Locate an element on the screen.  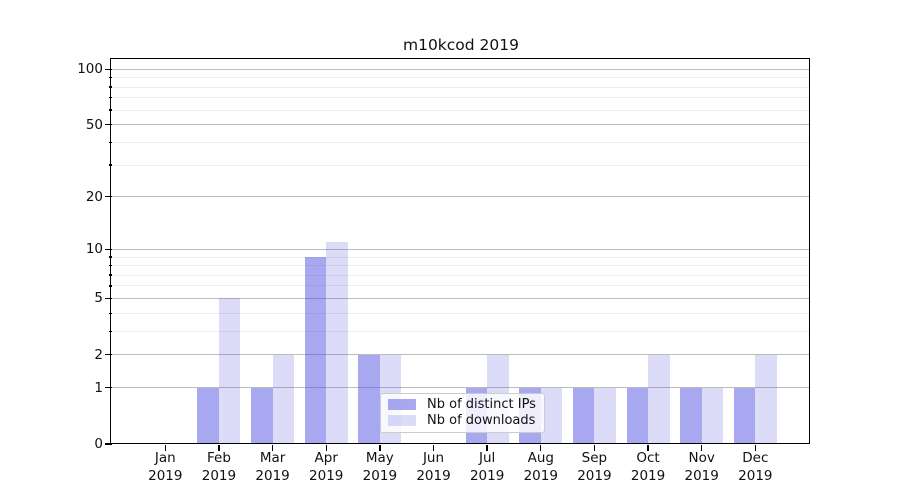
bar-nb-of-distinct-ips-dec is located at coordinates (744, 415).